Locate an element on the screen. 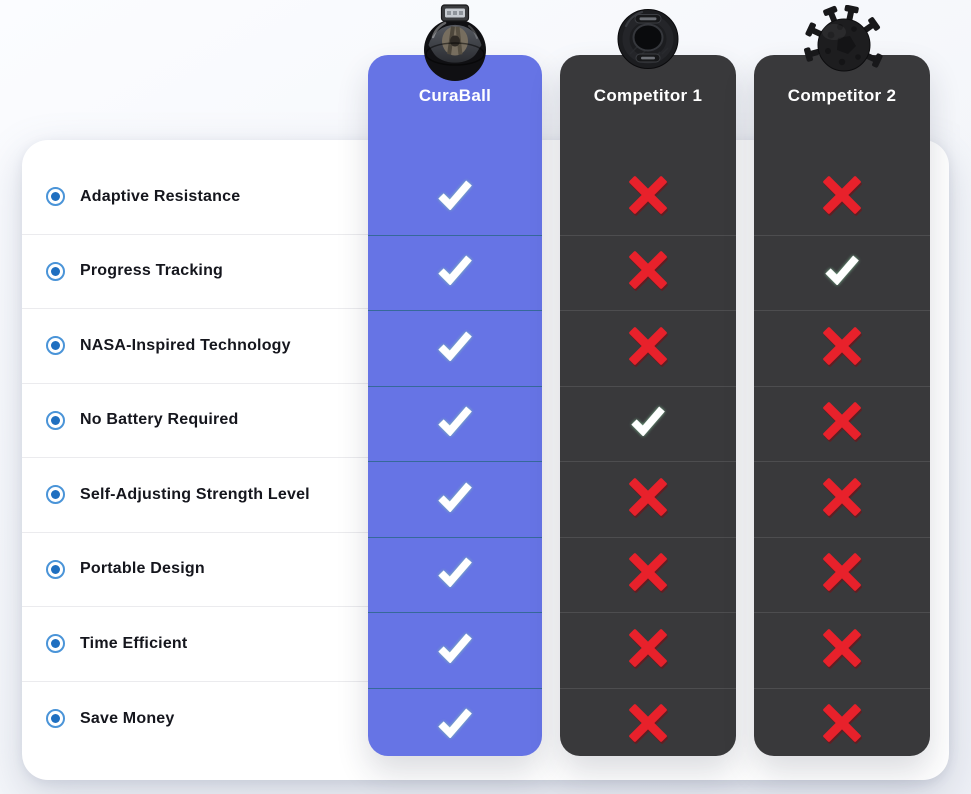 The height and width of the screenshot is (794, 971). feature-label: Progress Tracking is located at coordinates (152, 271).